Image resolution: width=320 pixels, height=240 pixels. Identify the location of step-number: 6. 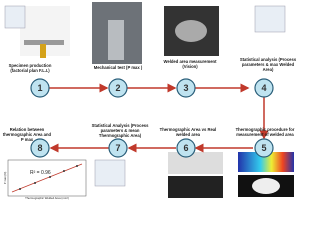
(185, 148).